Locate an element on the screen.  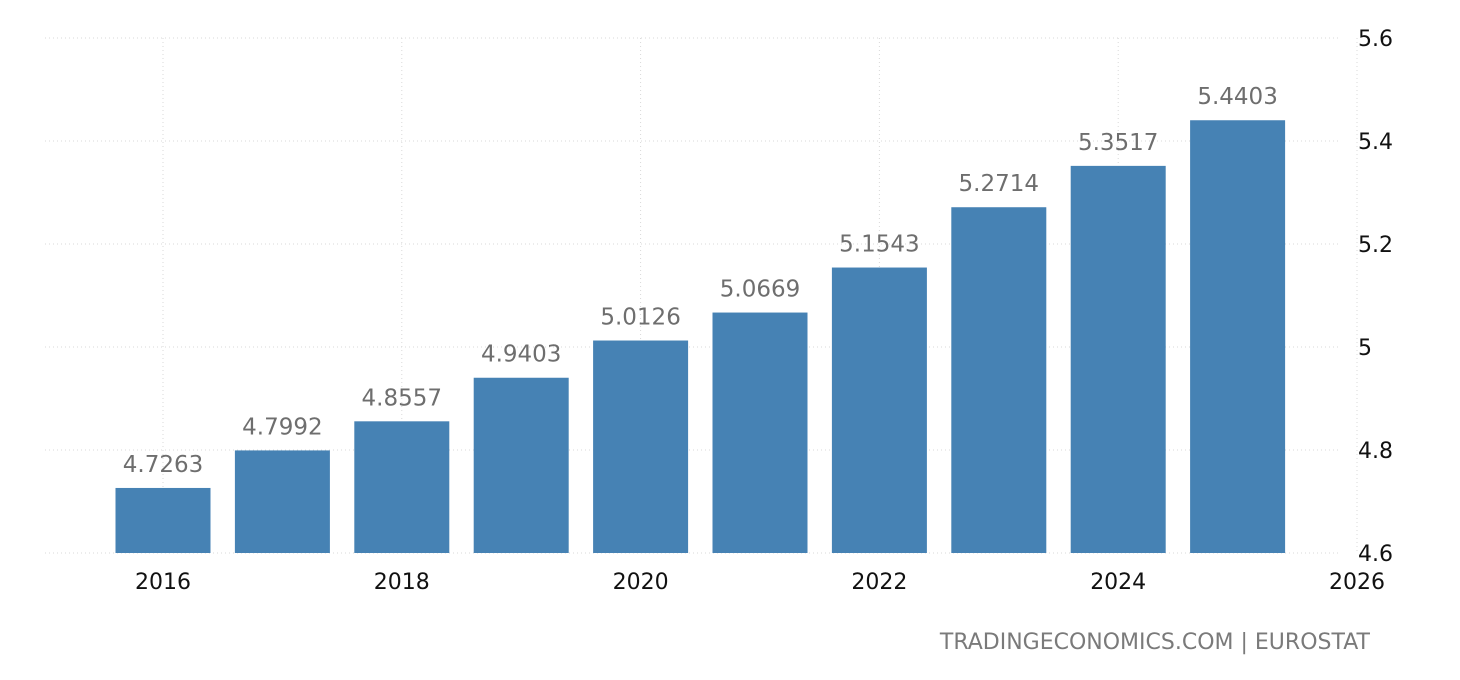
bar-2022 is located at coordinates (879, 410).